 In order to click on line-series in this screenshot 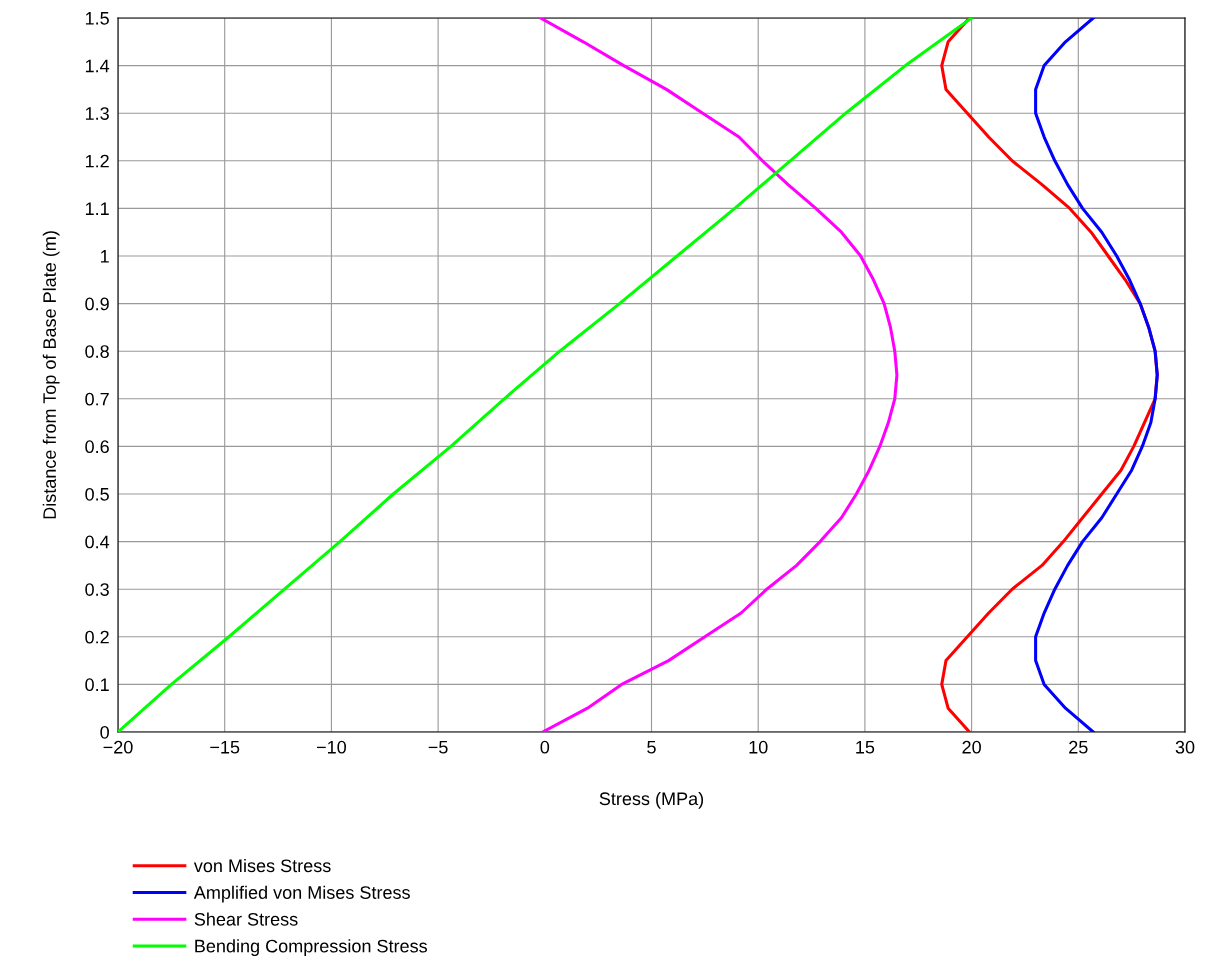, I will do `click(1096, 375)`.